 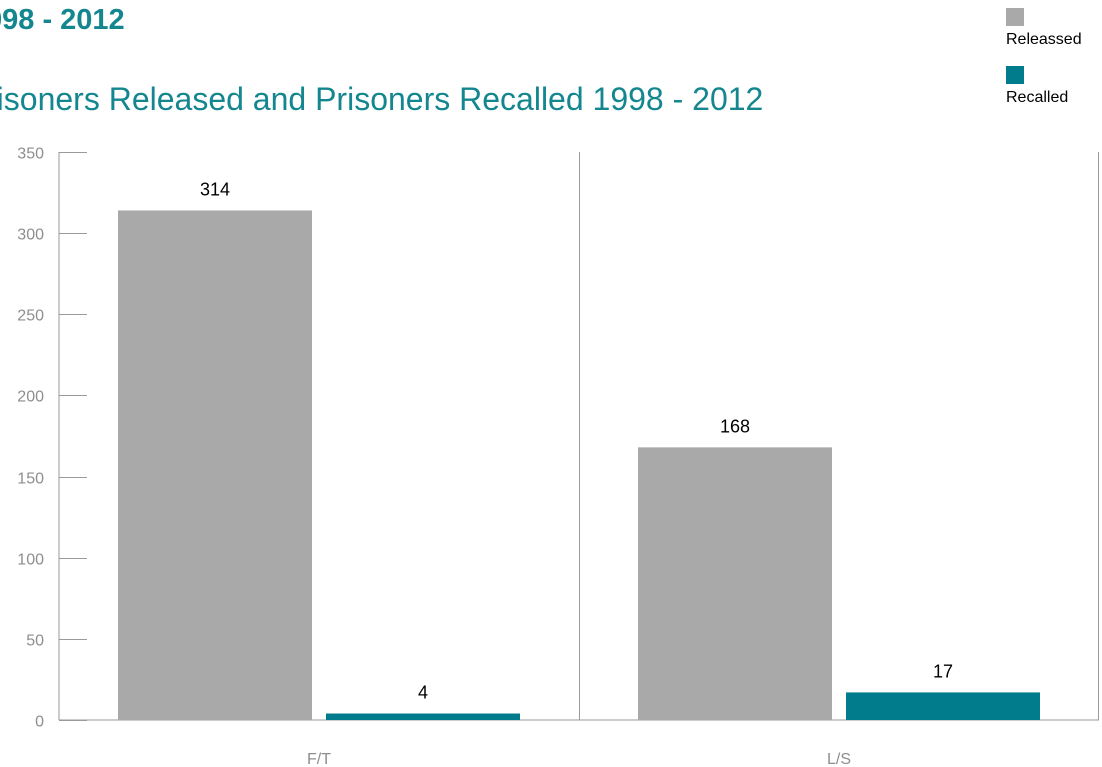 What do you see at coordinates (30, 316) in the screenshot?
I see `y-tick-label: 250` at bounding box center [30, 316].